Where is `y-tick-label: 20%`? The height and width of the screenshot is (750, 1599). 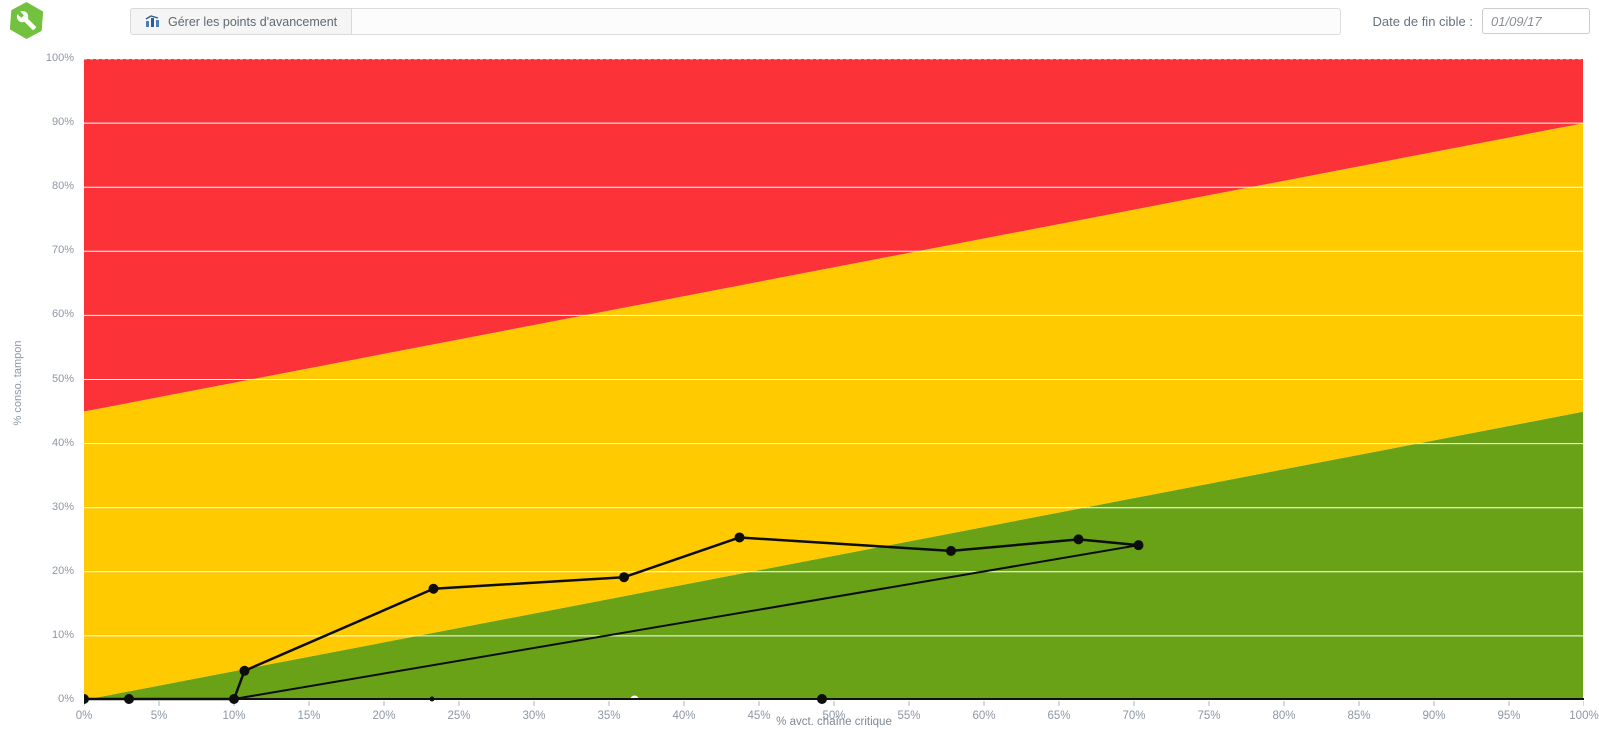
y-tick-label: 20% is located at coordinates (62, 570).